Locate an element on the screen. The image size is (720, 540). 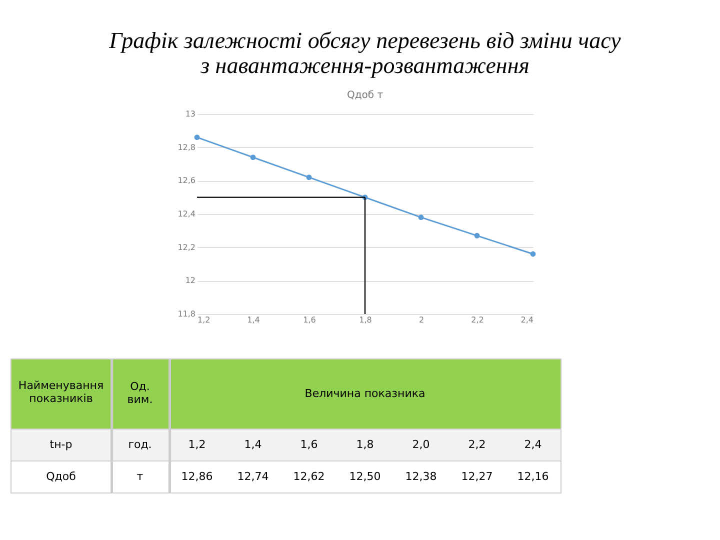
text: 2,4 is located at coordinates (533, 444).